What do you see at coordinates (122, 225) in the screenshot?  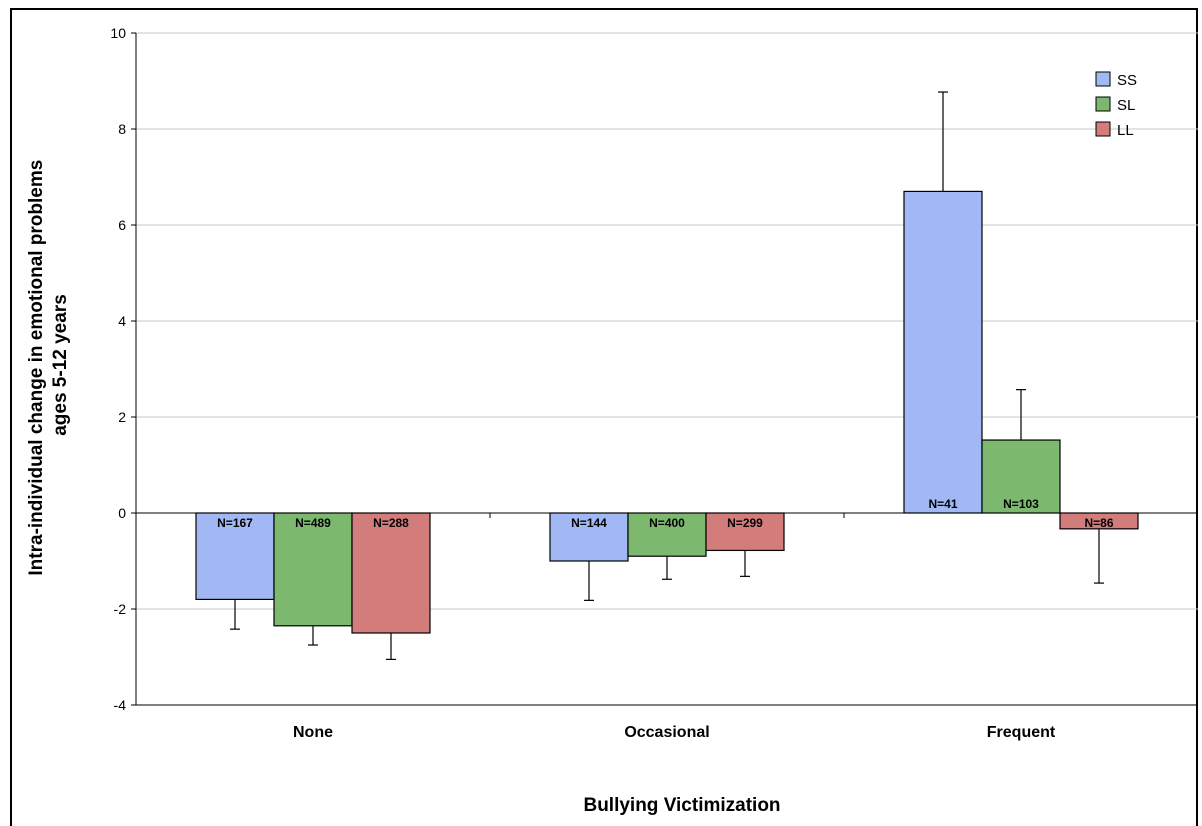 I see `y-tick-label: 6` at bounding box center [122, 225].